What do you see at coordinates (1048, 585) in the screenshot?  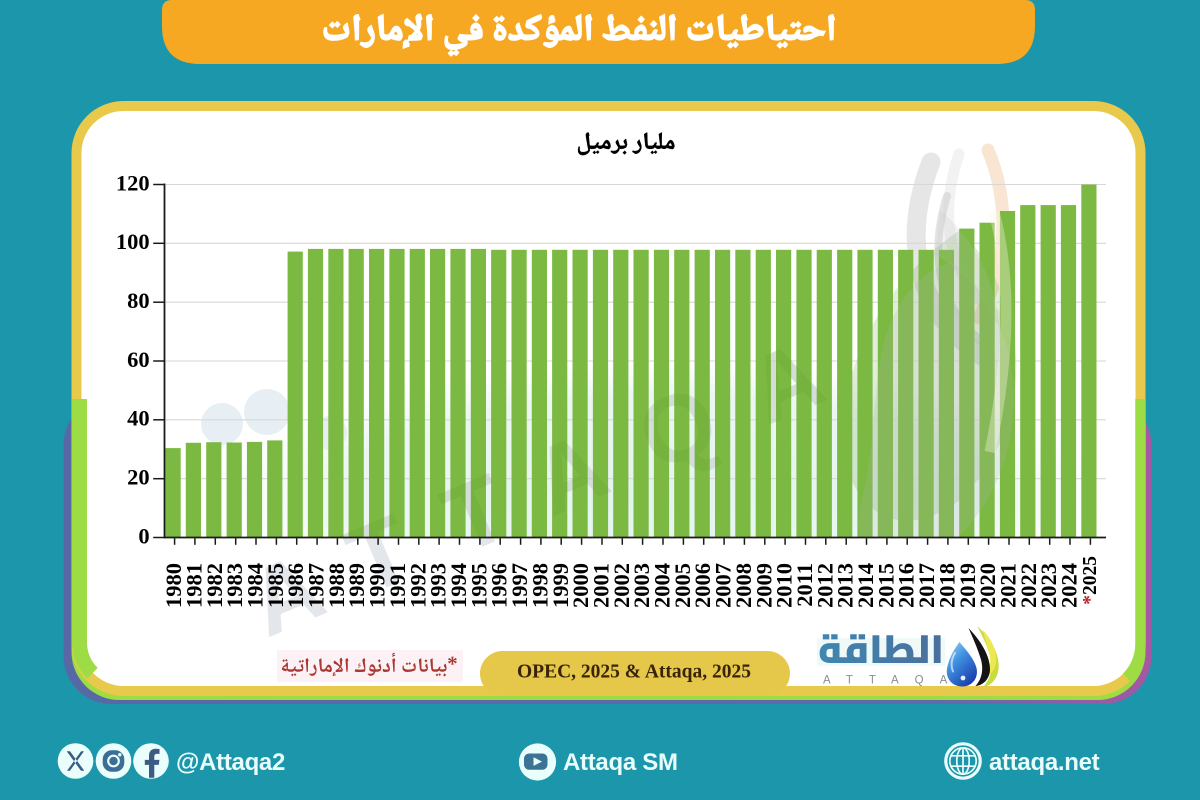 I see `svg-text: 2023` at bounding box center [1048, 585].